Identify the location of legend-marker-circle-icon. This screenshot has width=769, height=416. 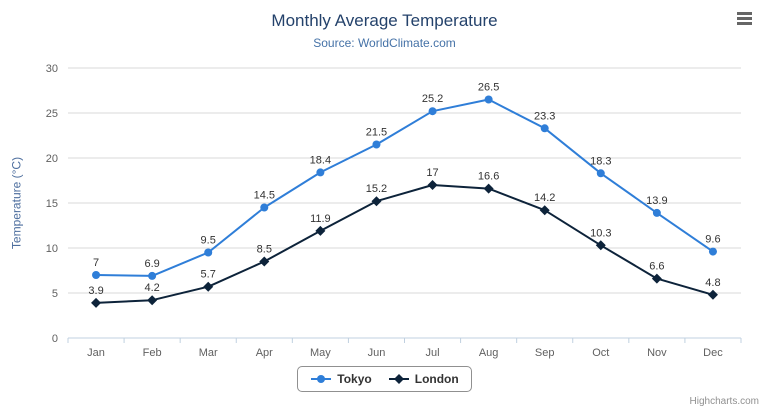
(321, 379).